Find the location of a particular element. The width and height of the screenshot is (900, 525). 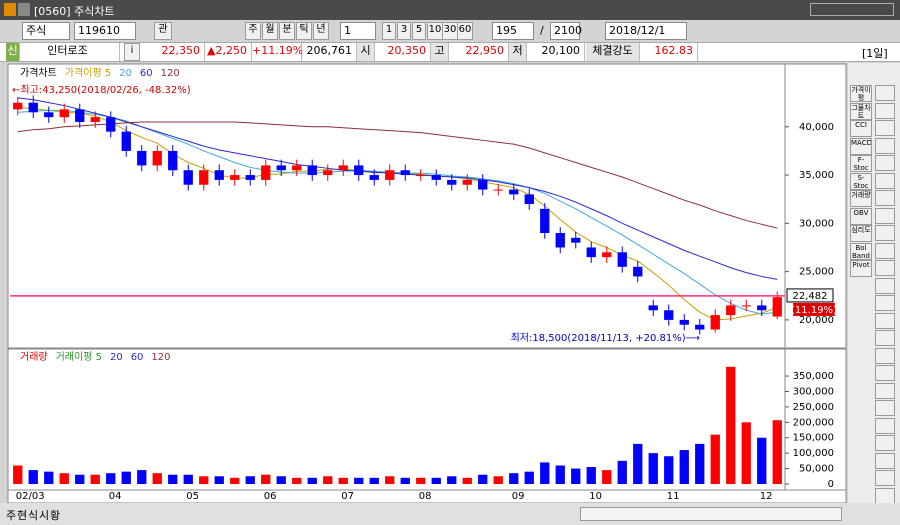

indicator-button: 심리도 is located at coordinates (861, 233).